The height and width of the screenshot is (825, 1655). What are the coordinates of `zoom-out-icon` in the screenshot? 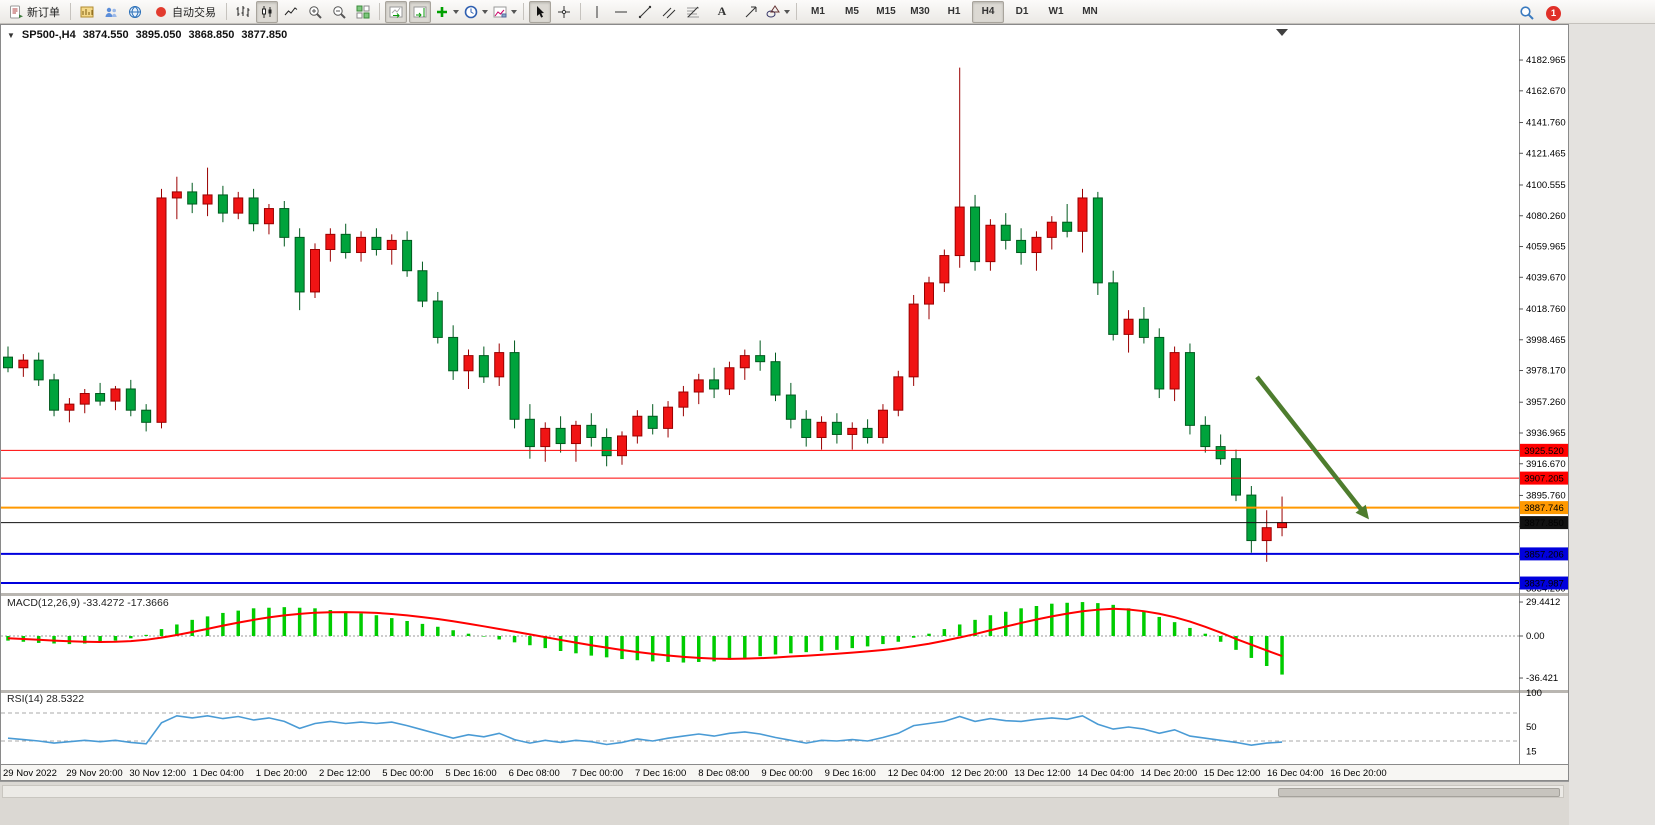 It's located at (339, 12).